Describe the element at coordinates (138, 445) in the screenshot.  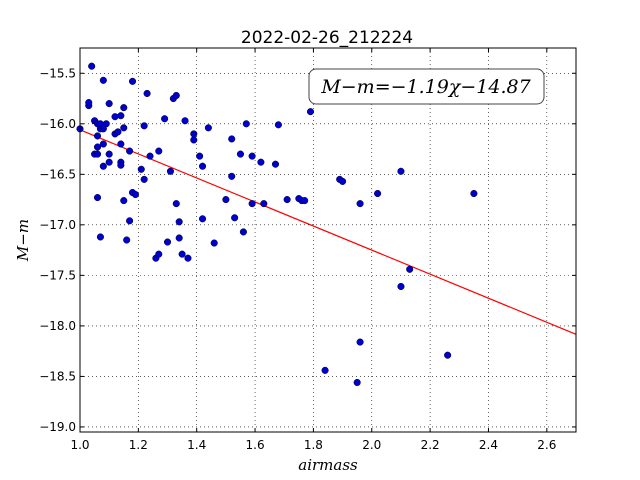
I see `x-tick-label: 1.2` at that location.